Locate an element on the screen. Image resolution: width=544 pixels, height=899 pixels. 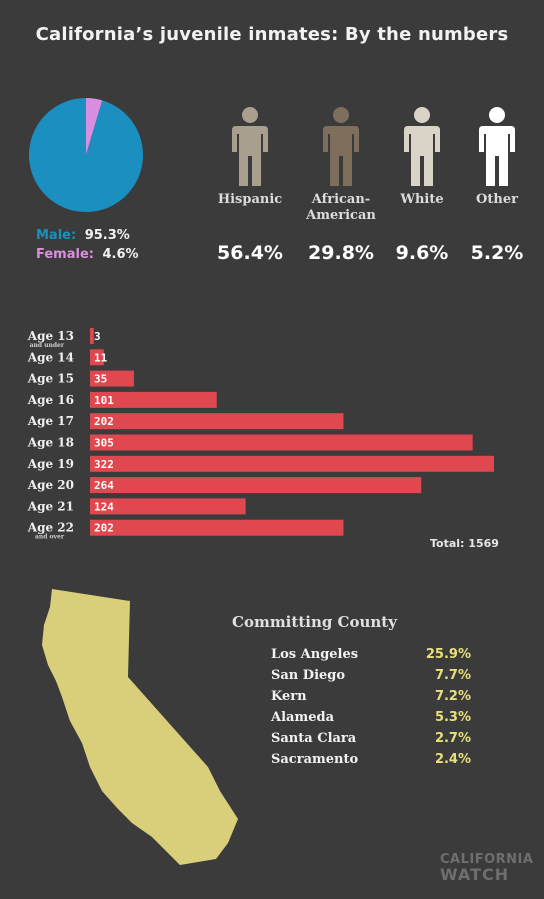
total-value: 1569 is located at coordinates (483, 543).